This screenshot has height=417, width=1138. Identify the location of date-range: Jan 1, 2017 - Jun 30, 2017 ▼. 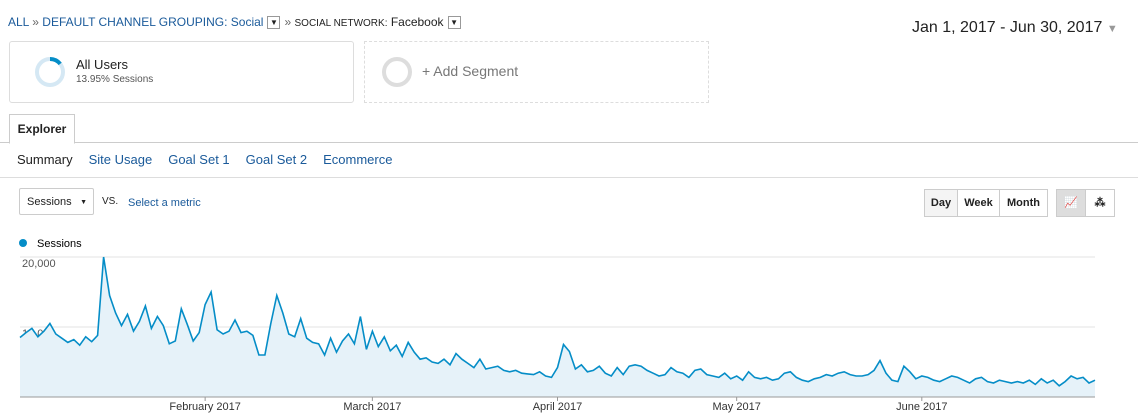
(1015, 27).